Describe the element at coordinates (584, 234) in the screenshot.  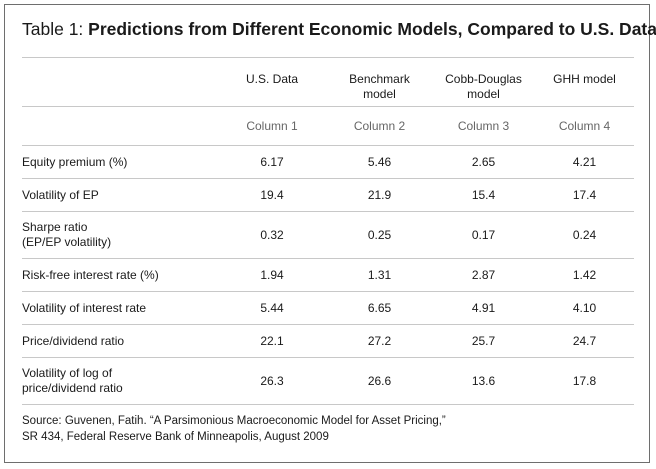
I see `table-cell: 0.24` at that location.